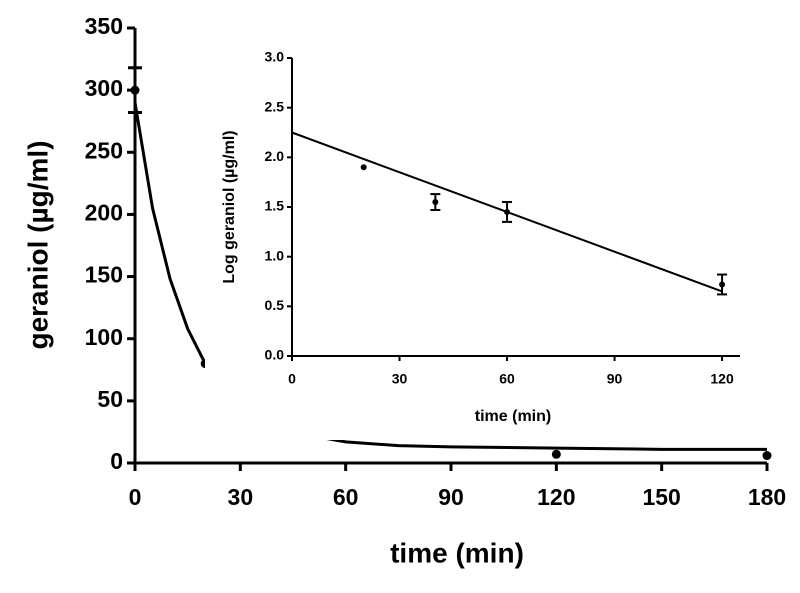 The width and height of the screenshot is (800, 593). Describe the element at coordinates (275, 156) in the screenshot. I see `y-tick-label: 2.0` at that location.